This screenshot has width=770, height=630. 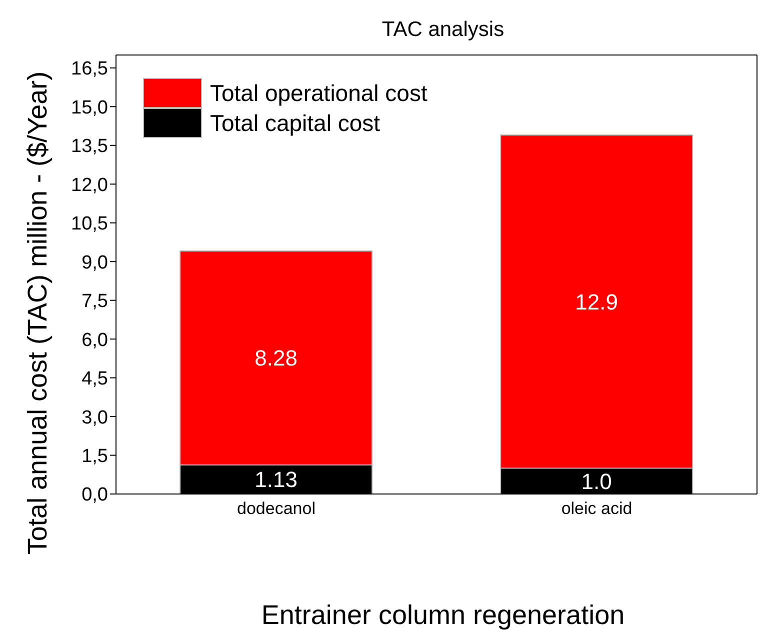 What do you see at coordinates (443, 615) in the screenshot?
I see `x-axis-title: Entrainer column regeneration` at bounding box center [443, 615].